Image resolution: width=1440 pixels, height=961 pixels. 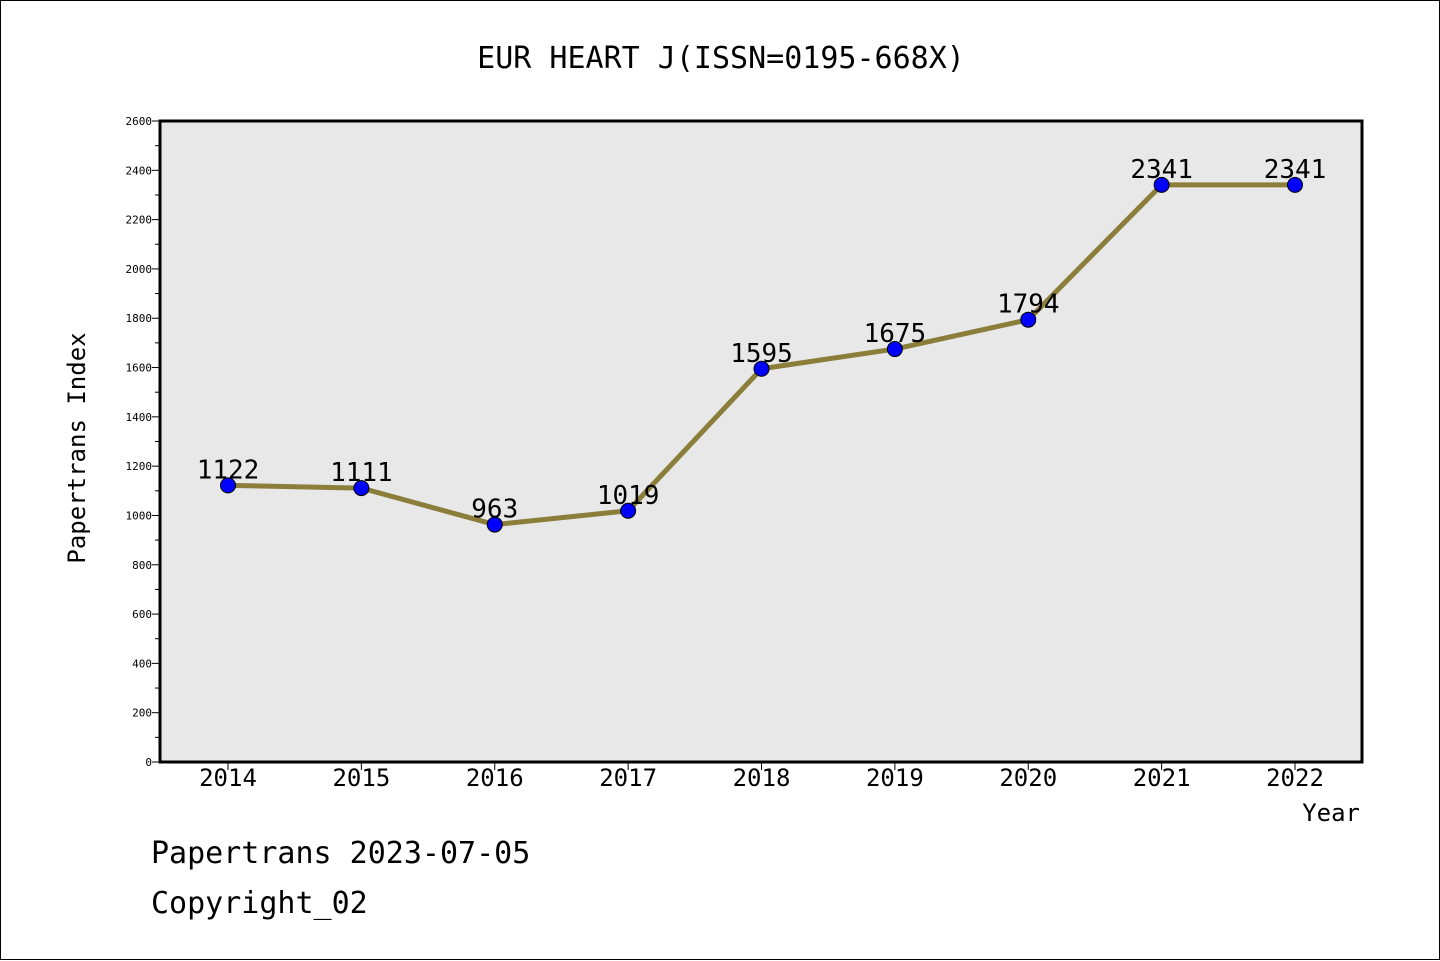 I want to click on x-axis: 2014 2015 2016 2017 2018 2019 2020 2021 2022, so click(x=761, y=777).